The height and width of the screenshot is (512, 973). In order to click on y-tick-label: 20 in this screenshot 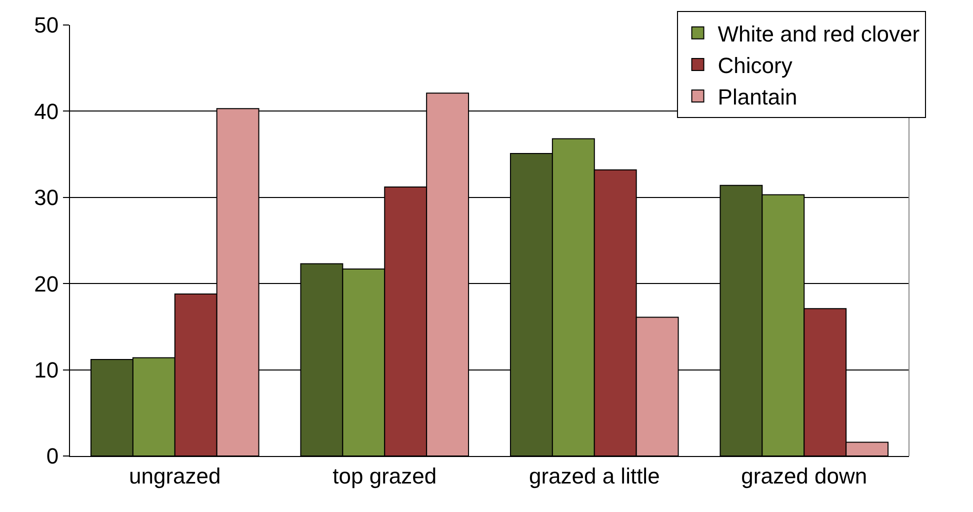, I will do `click(46, 283)`.